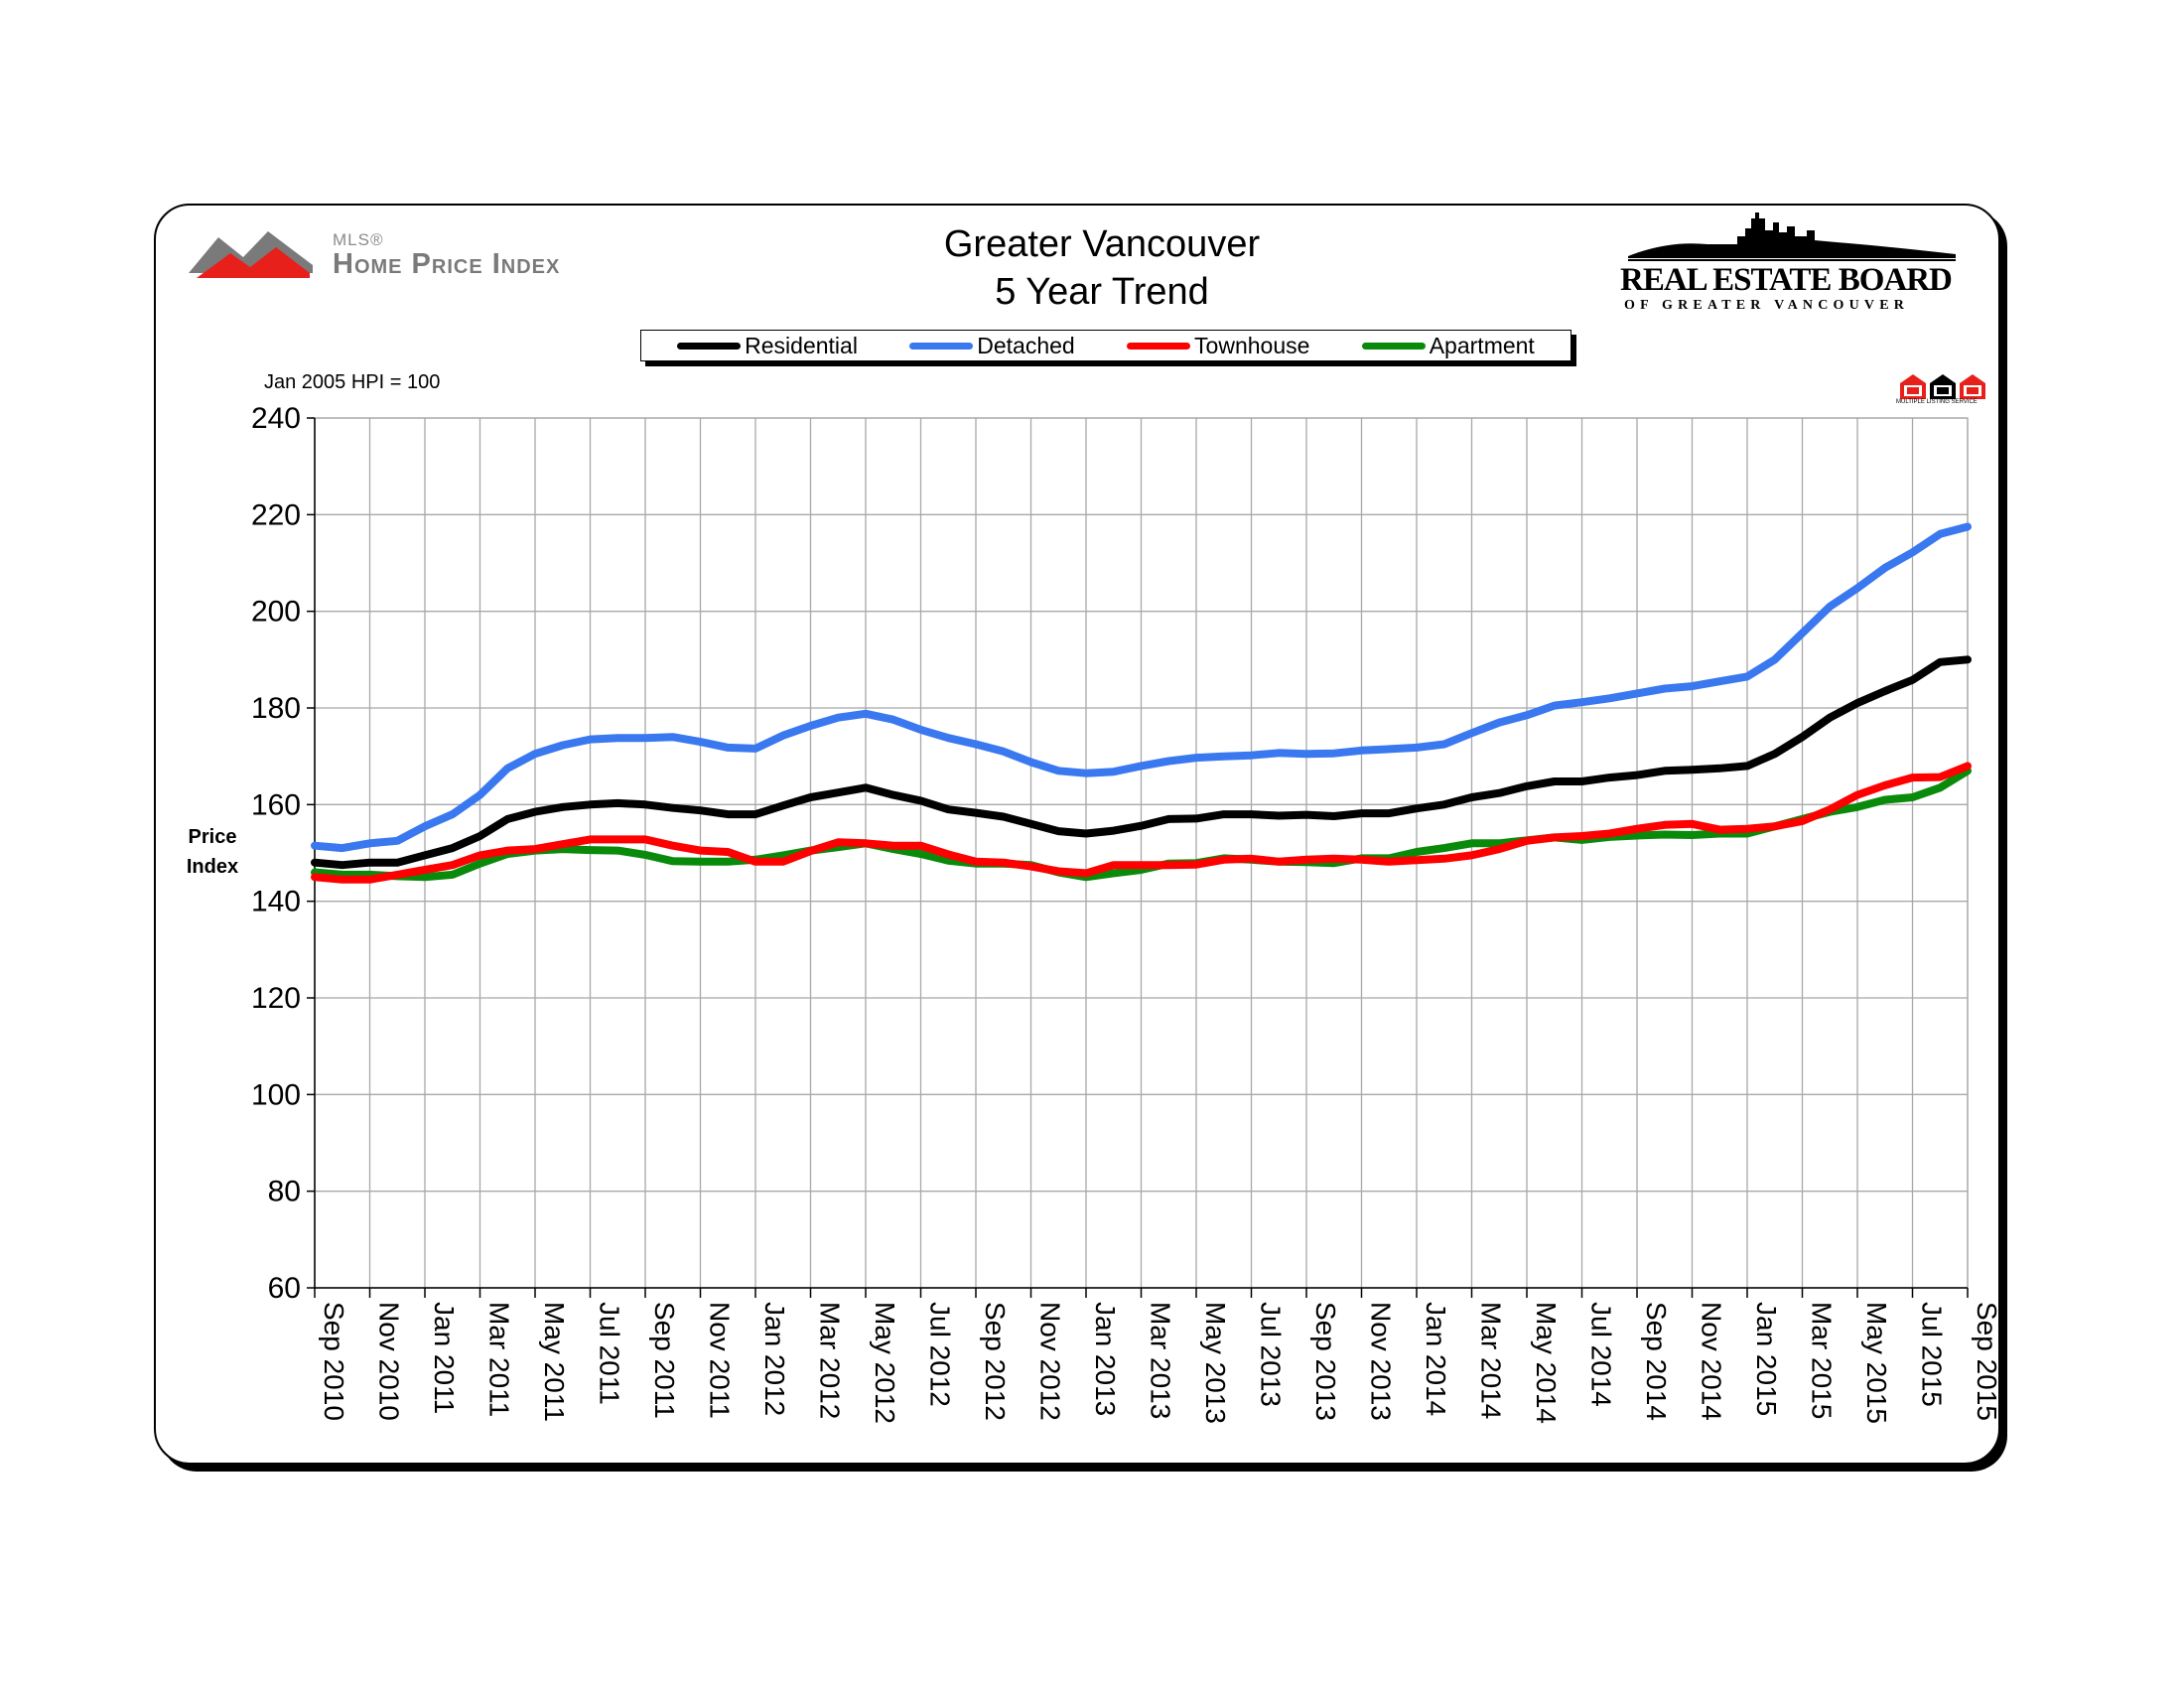 The image size is (2184, 1688). What do you see at coordinates (276, 418) in the screenshot?
I see `y-tick-label: 240` at bounding box center [276, 418].